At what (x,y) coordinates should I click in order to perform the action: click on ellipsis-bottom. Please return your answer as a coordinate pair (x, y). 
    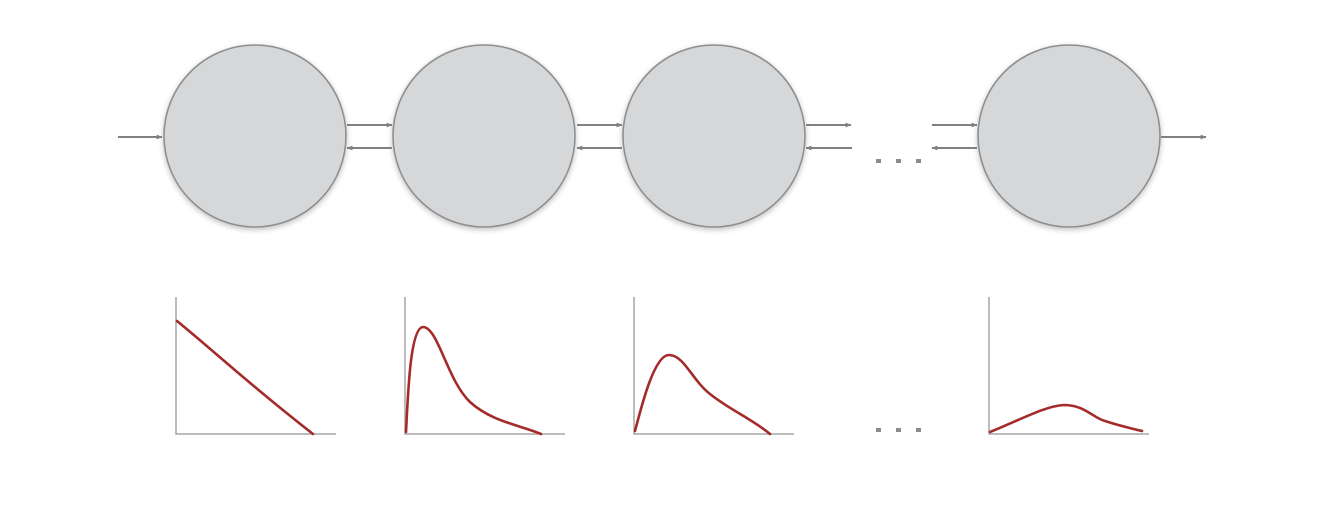
    Looking at the image, I should click on (898, 430).